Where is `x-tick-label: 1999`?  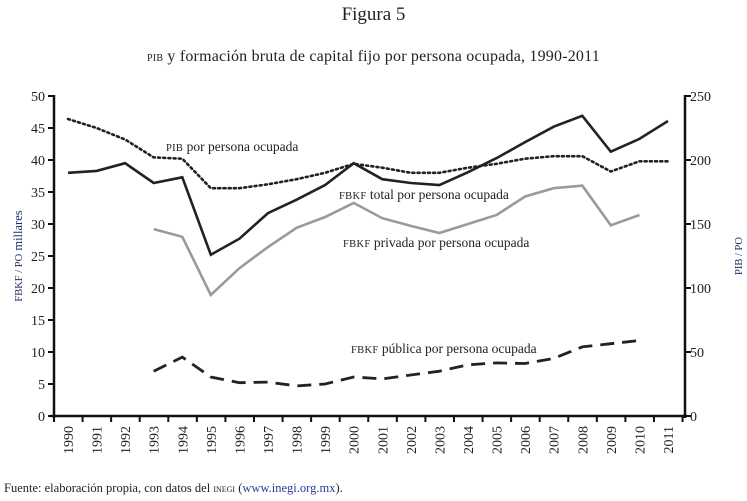
x-tick-label: 1999 is located at coordinates (326, 440).